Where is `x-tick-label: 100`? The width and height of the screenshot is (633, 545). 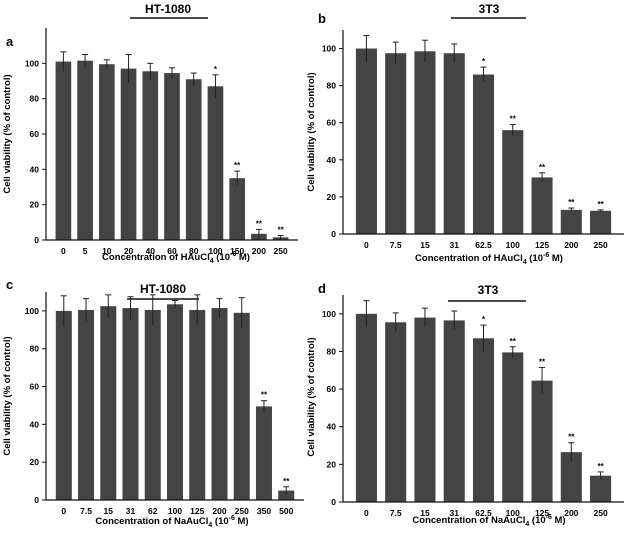
x-tick-label: 100 is located at coordinates (513, 245).